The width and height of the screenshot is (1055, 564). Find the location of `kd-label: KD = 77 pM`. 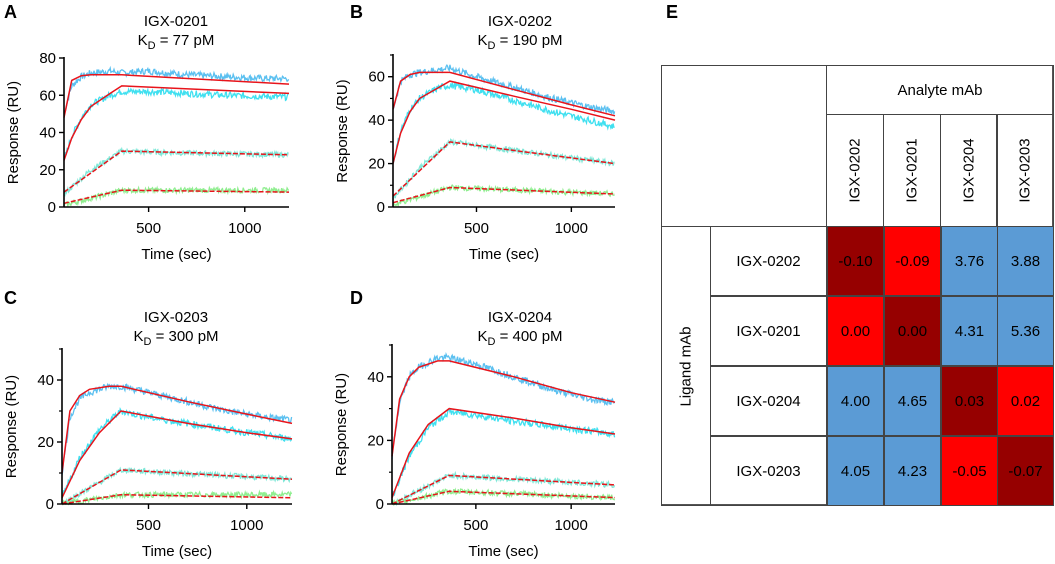

kd-label: KD = 77 pM is located at coordinates (176, 42).